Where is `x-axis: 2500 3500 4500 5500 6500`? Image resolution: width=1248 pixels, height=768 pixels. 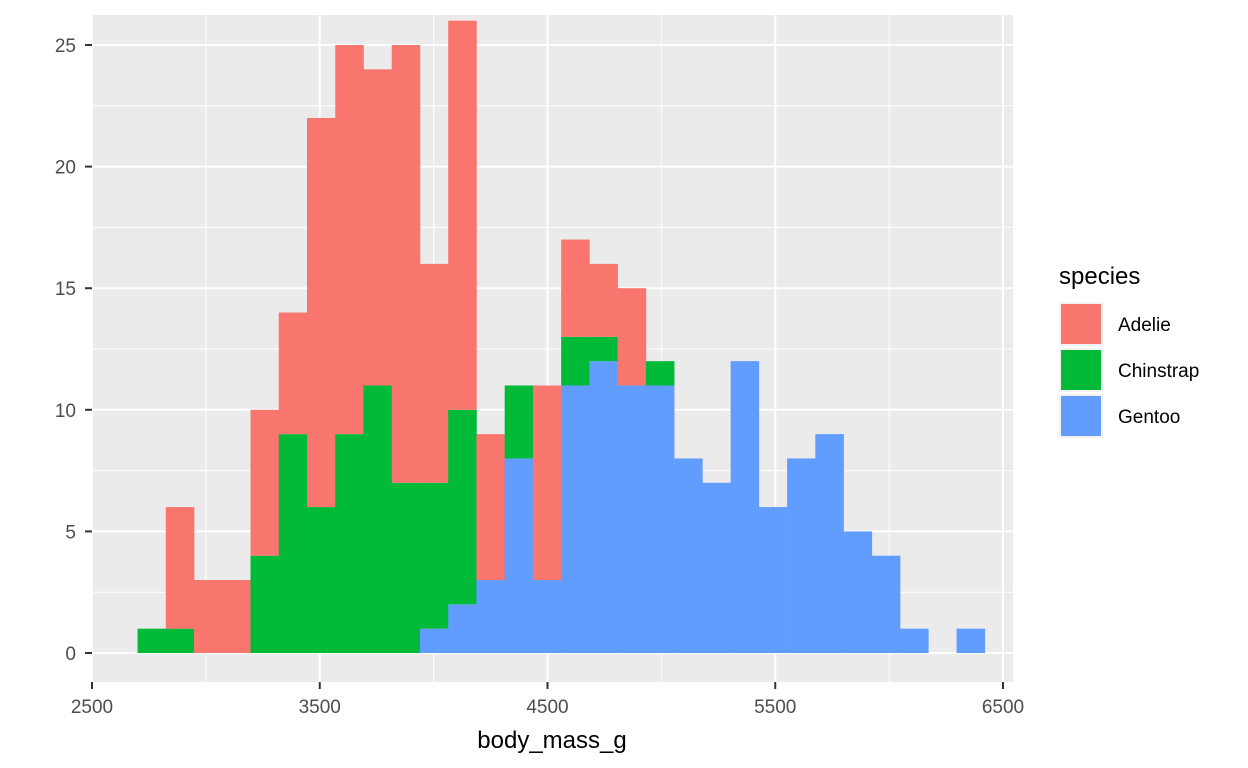
x-axis: 2500 3500 4500 5500 6500 is located at coordinates (547, 700).